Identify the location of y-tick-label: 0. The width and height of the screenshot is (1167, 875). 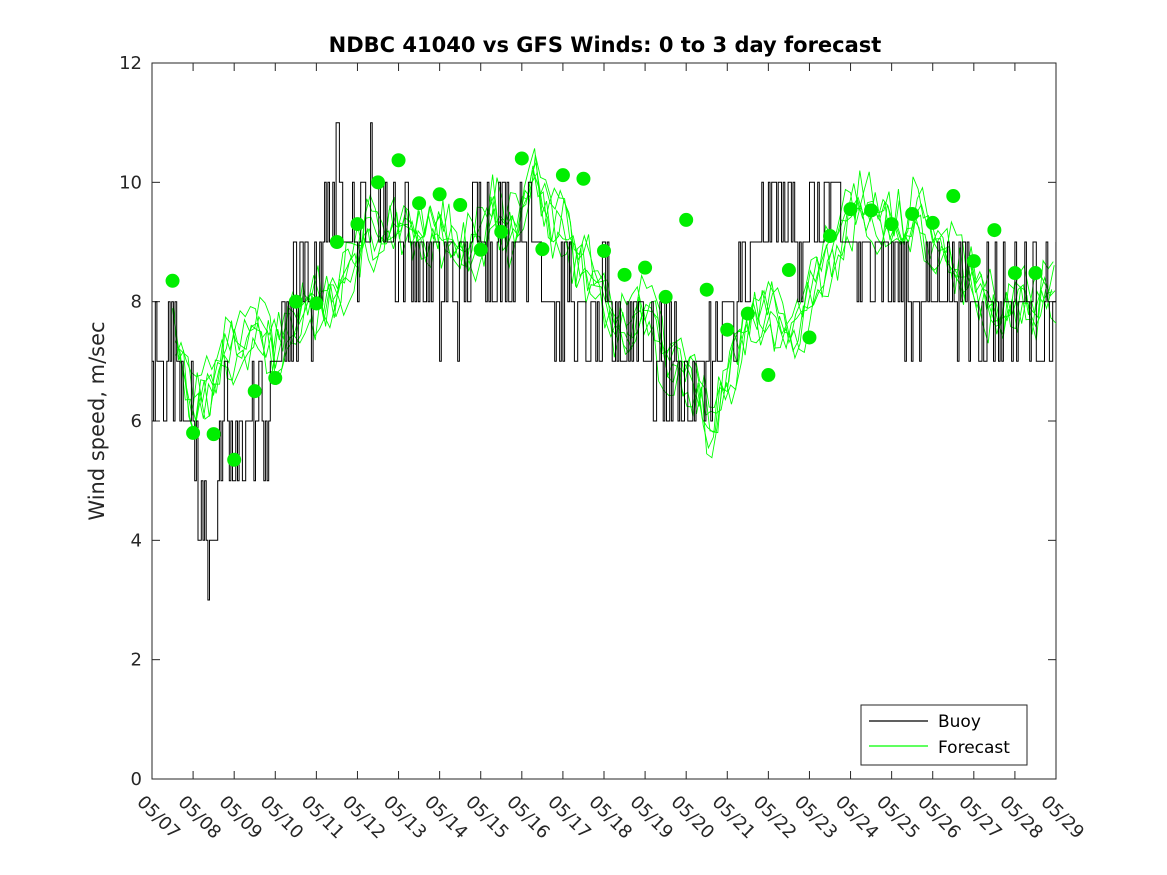
(136, 779).